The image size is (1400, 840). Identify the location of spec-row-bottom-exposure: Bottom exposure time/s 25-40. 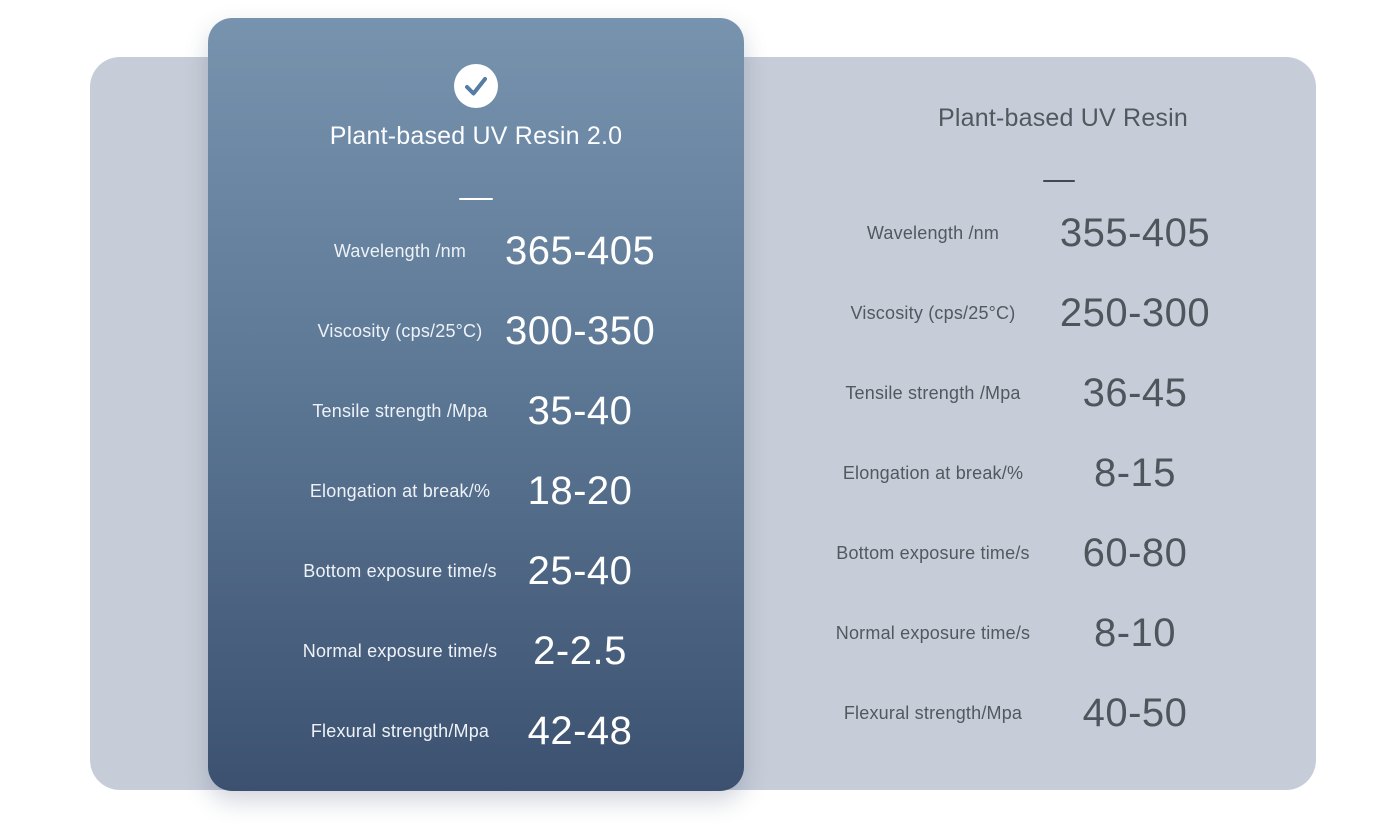
(475, 571).